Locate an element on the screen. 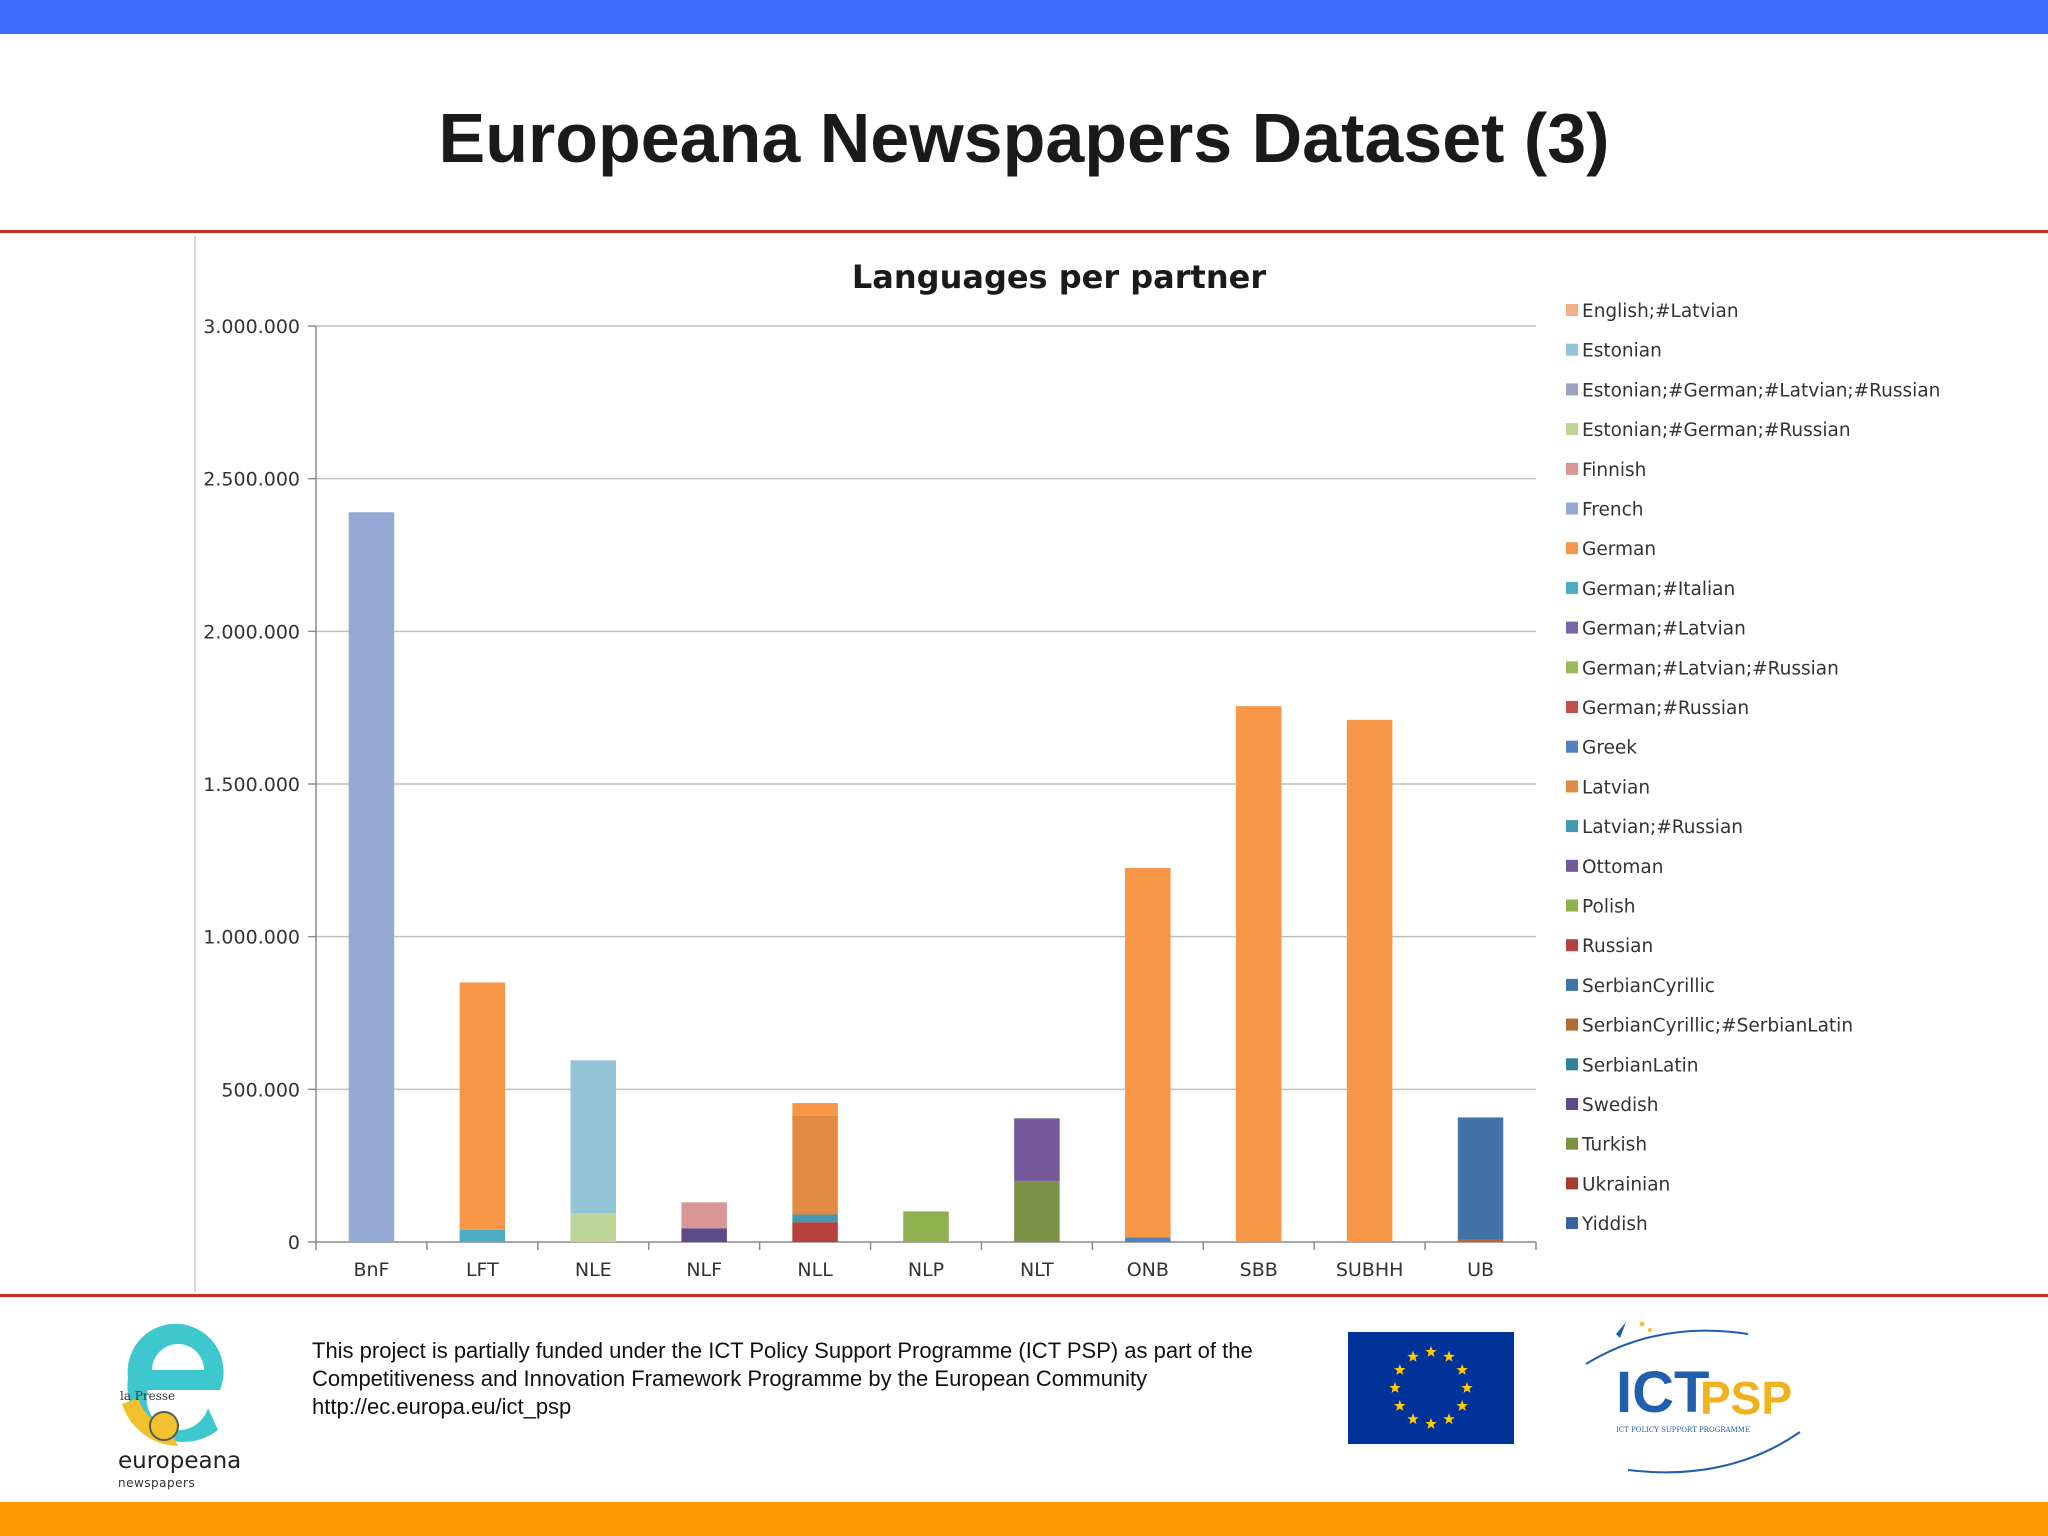  x-axis: BnF LFT NLE NLF NLL NLP NLT ONB SBB SUBHH UB is located at coordinates (926, 1261).